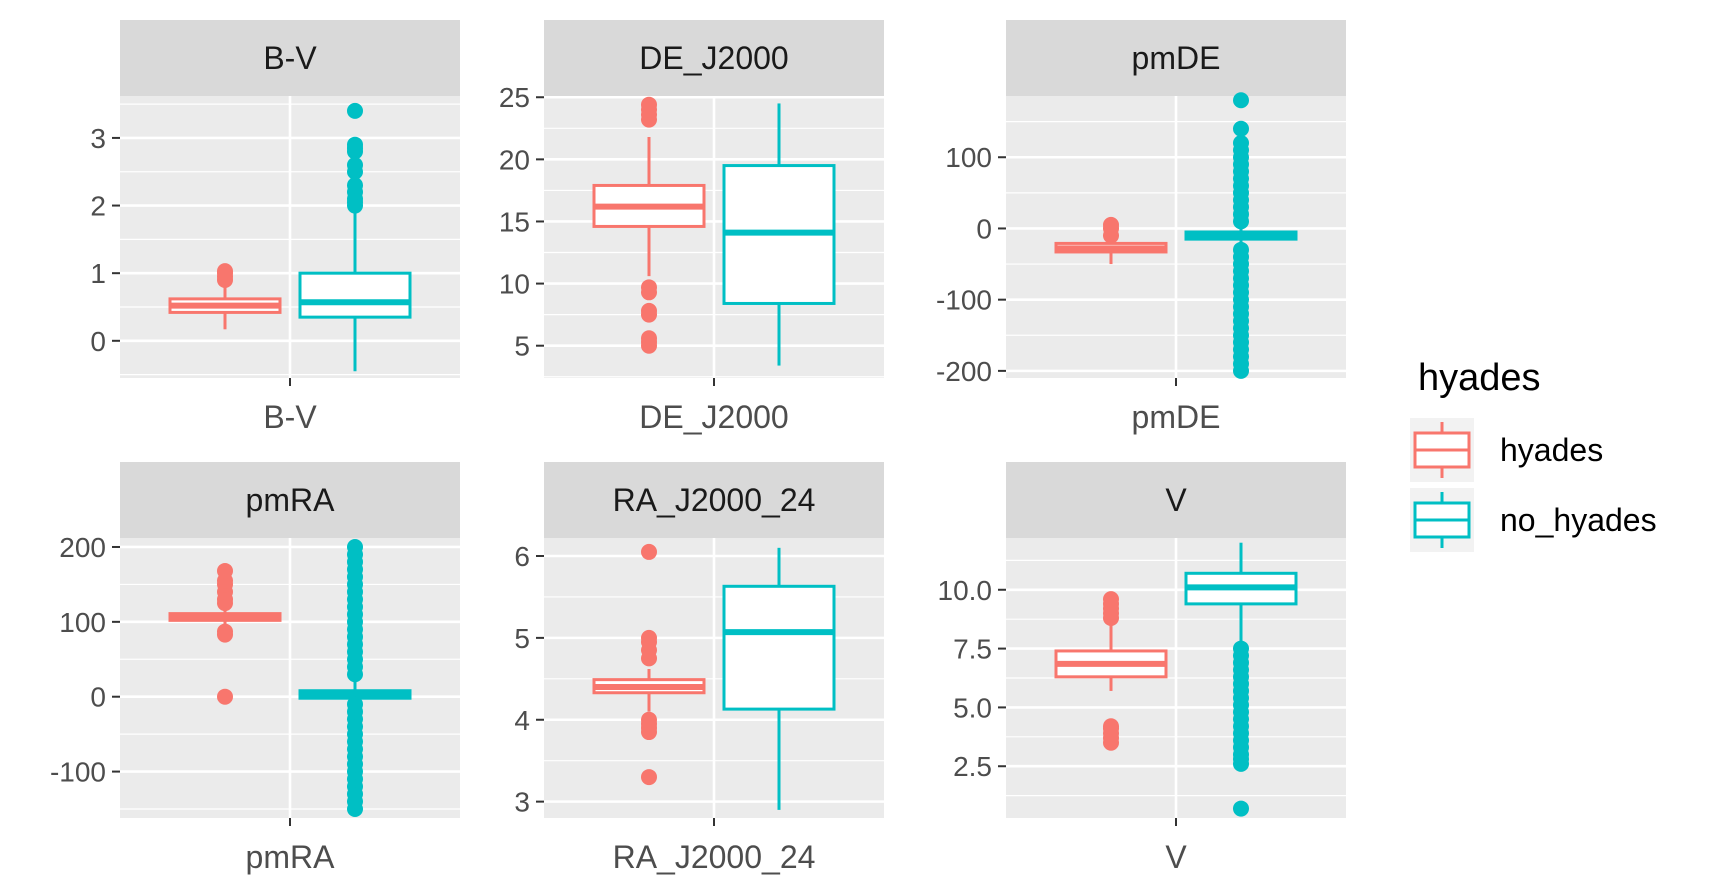 The image size is (1718, 887). I want to click on legend-item-no_hyades: no_hyades, so click(1533, 520).